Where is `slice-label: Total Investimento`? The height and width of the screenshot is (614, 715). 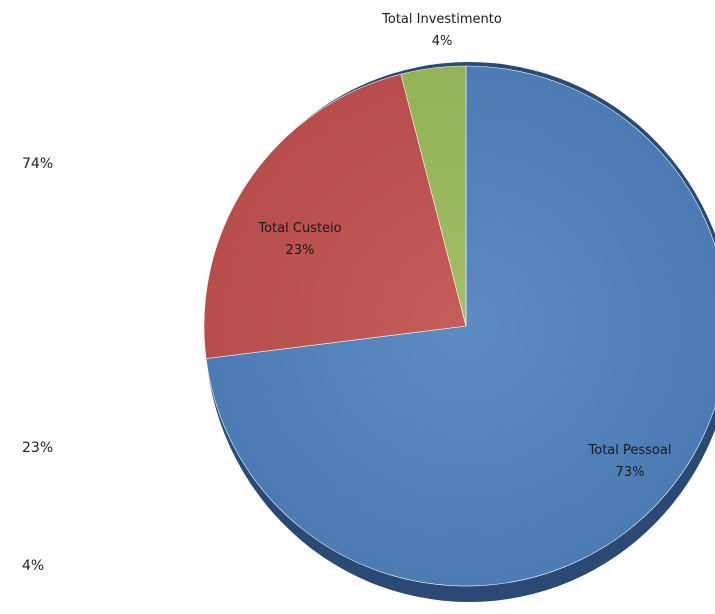 slice-label: Total Investimento is located at coordinates (441, 19).